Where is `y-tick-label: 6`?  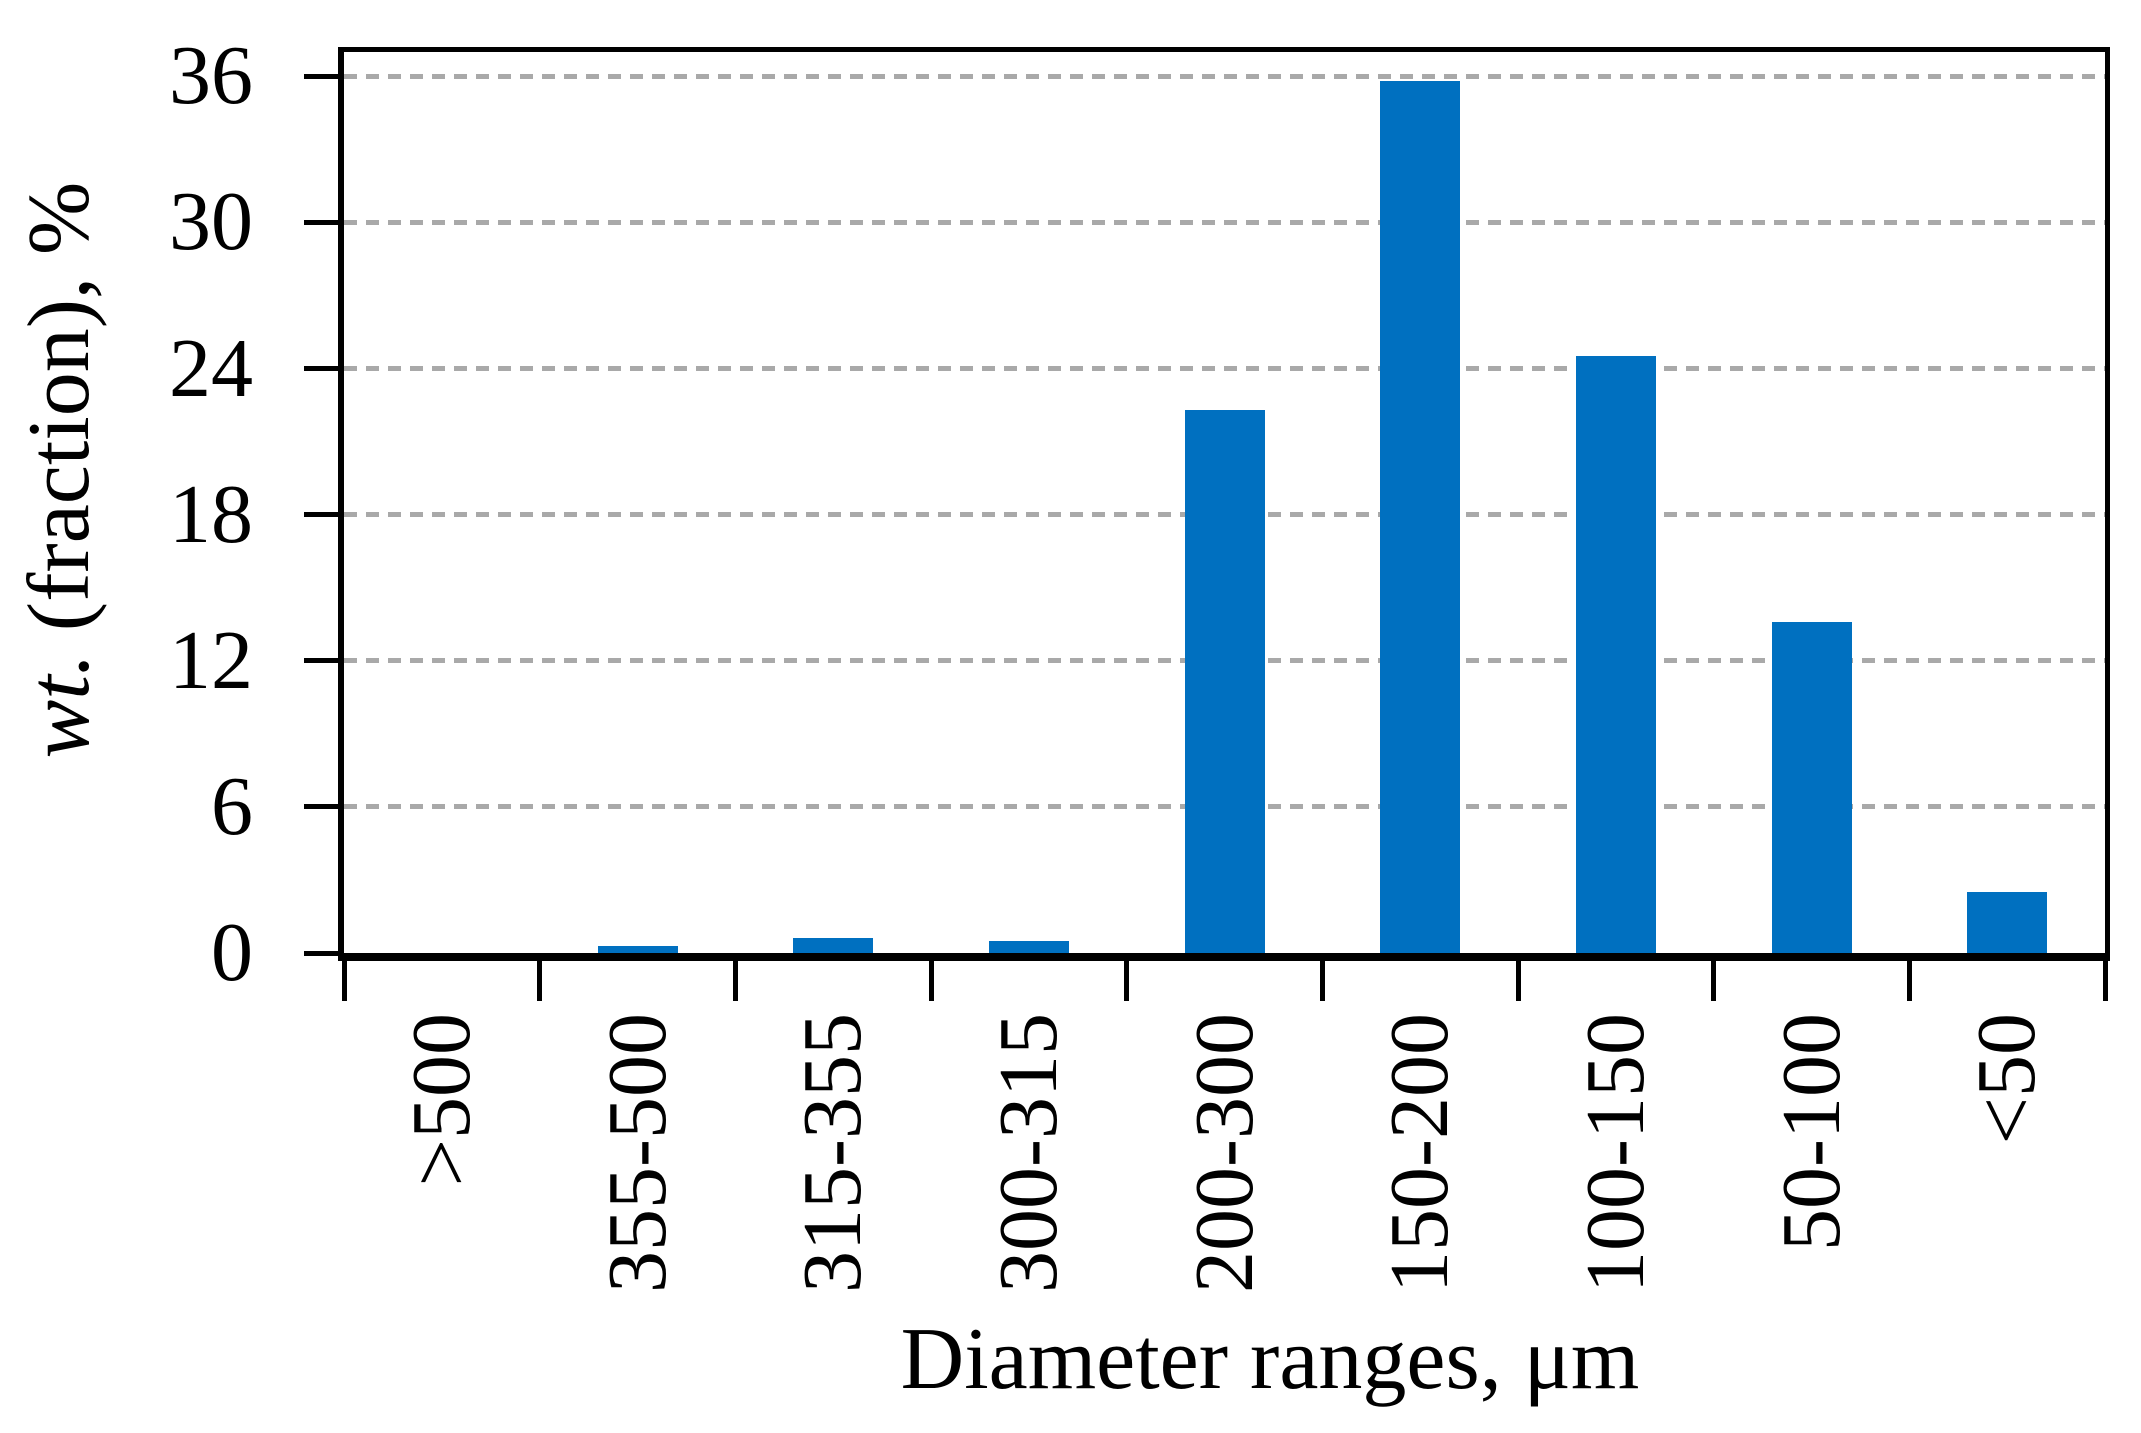 y-tick-label: 6 is located at coordinates (232, 806).